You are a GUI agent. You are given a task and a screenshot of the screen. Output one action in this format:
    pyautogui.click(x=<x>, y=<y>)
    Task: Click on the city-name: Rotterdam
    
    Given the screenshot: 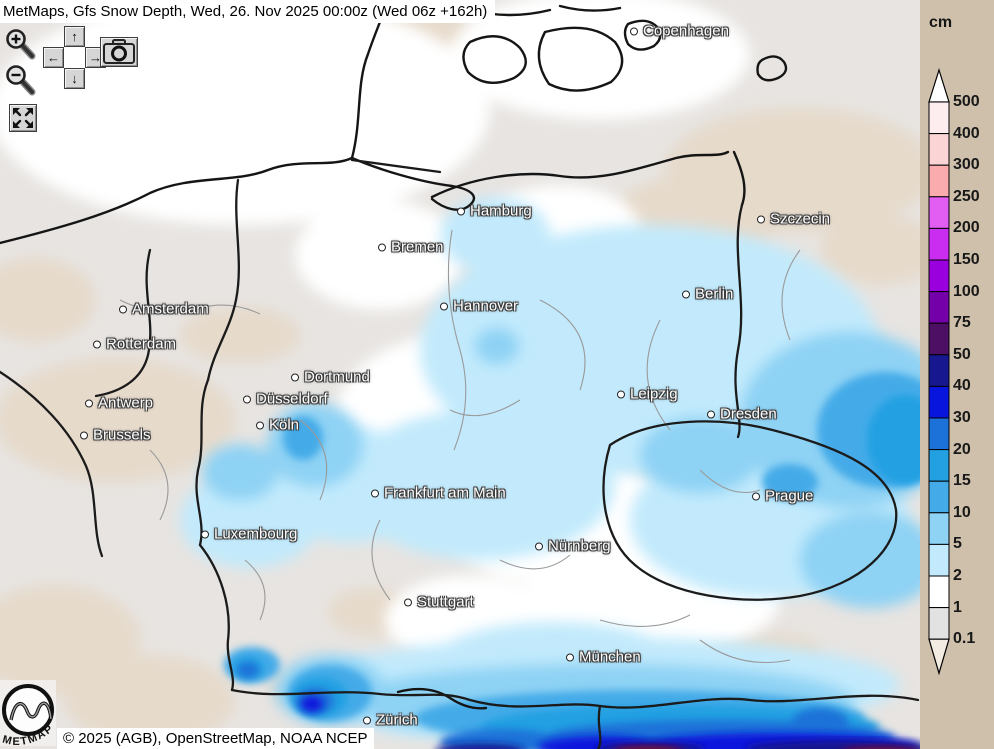 What is the action you would take?
    pyautogui.click(x=141, y=344)
    